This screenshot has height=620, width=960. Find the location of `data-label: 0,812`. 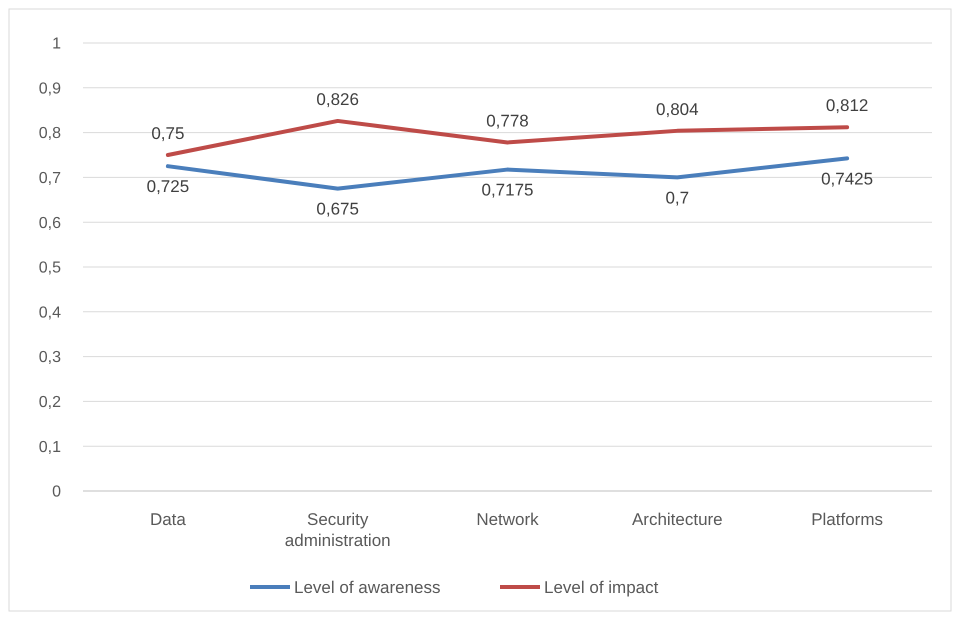

data-label: 0,812 is located at coordinates (847, 106).